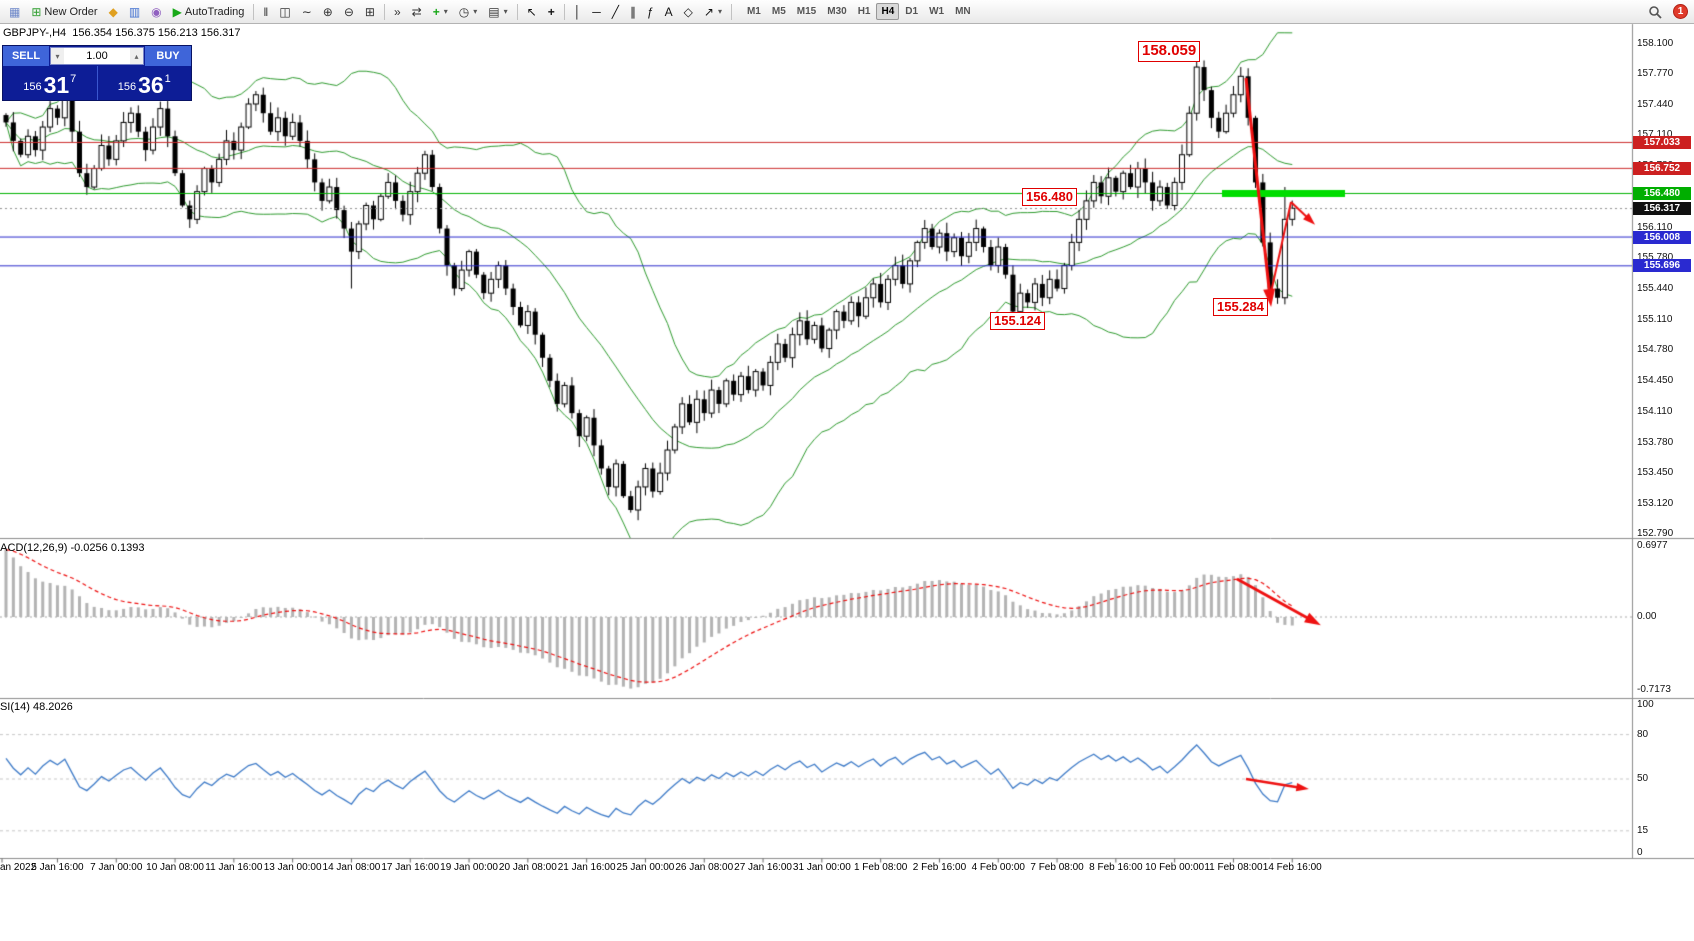 The image size is (1694, 941). I want to click on auto-scroll-icon: », so click(397, 11).